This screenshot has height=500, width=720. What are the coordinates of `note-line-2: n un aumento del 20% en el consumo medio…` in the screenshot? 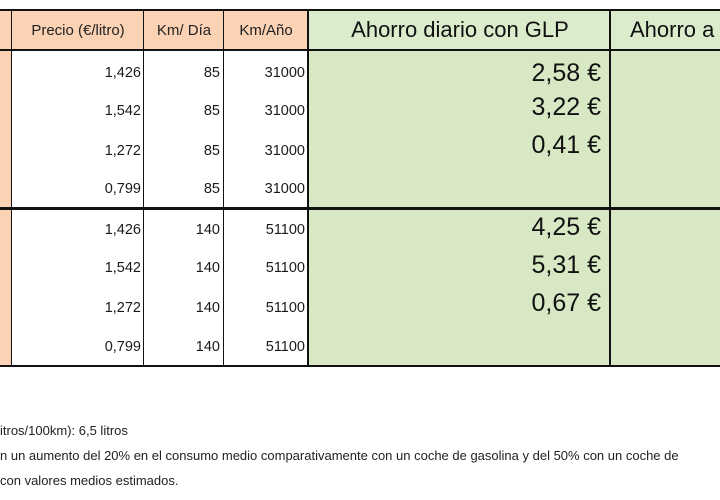 It's located at (339, 455).